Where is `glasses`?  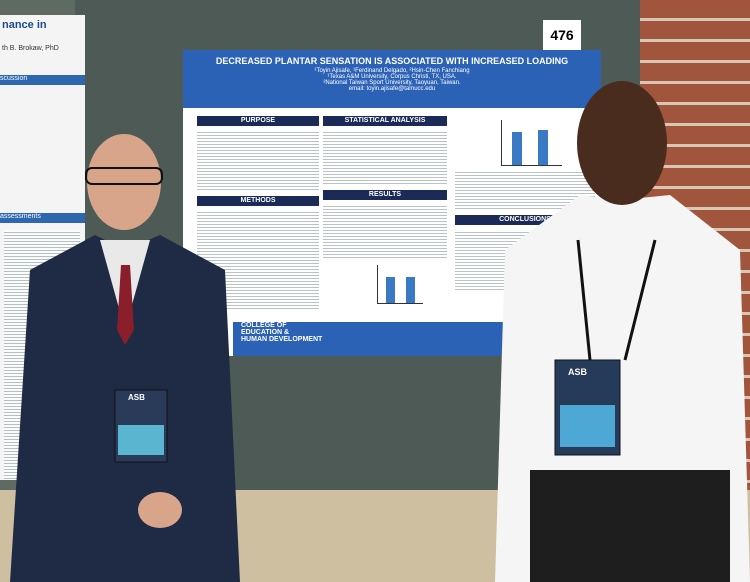
glasses is located at coordinates (124, 176).